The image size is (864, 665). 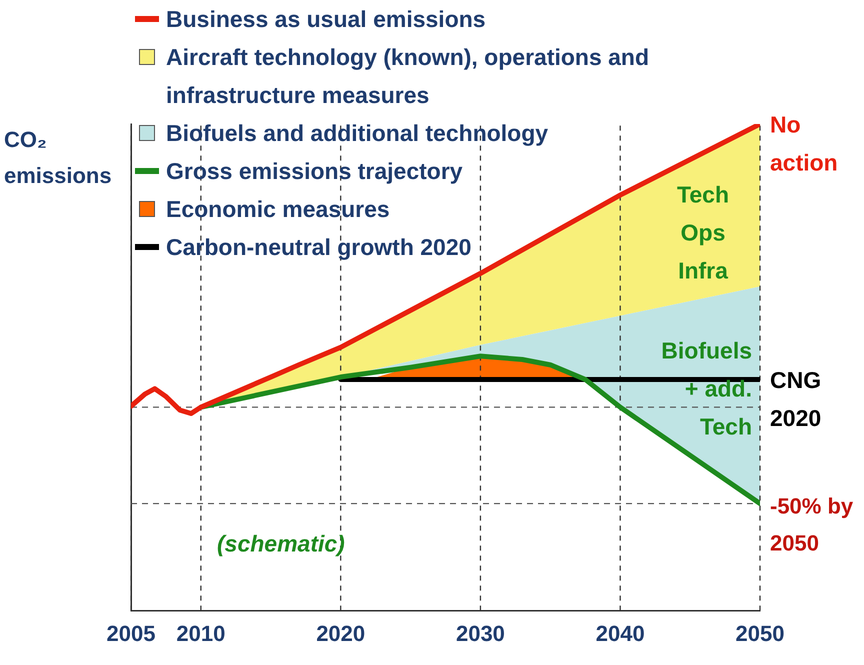 I want to click on x-tick-label: 2020, so click(x=341, y=633).